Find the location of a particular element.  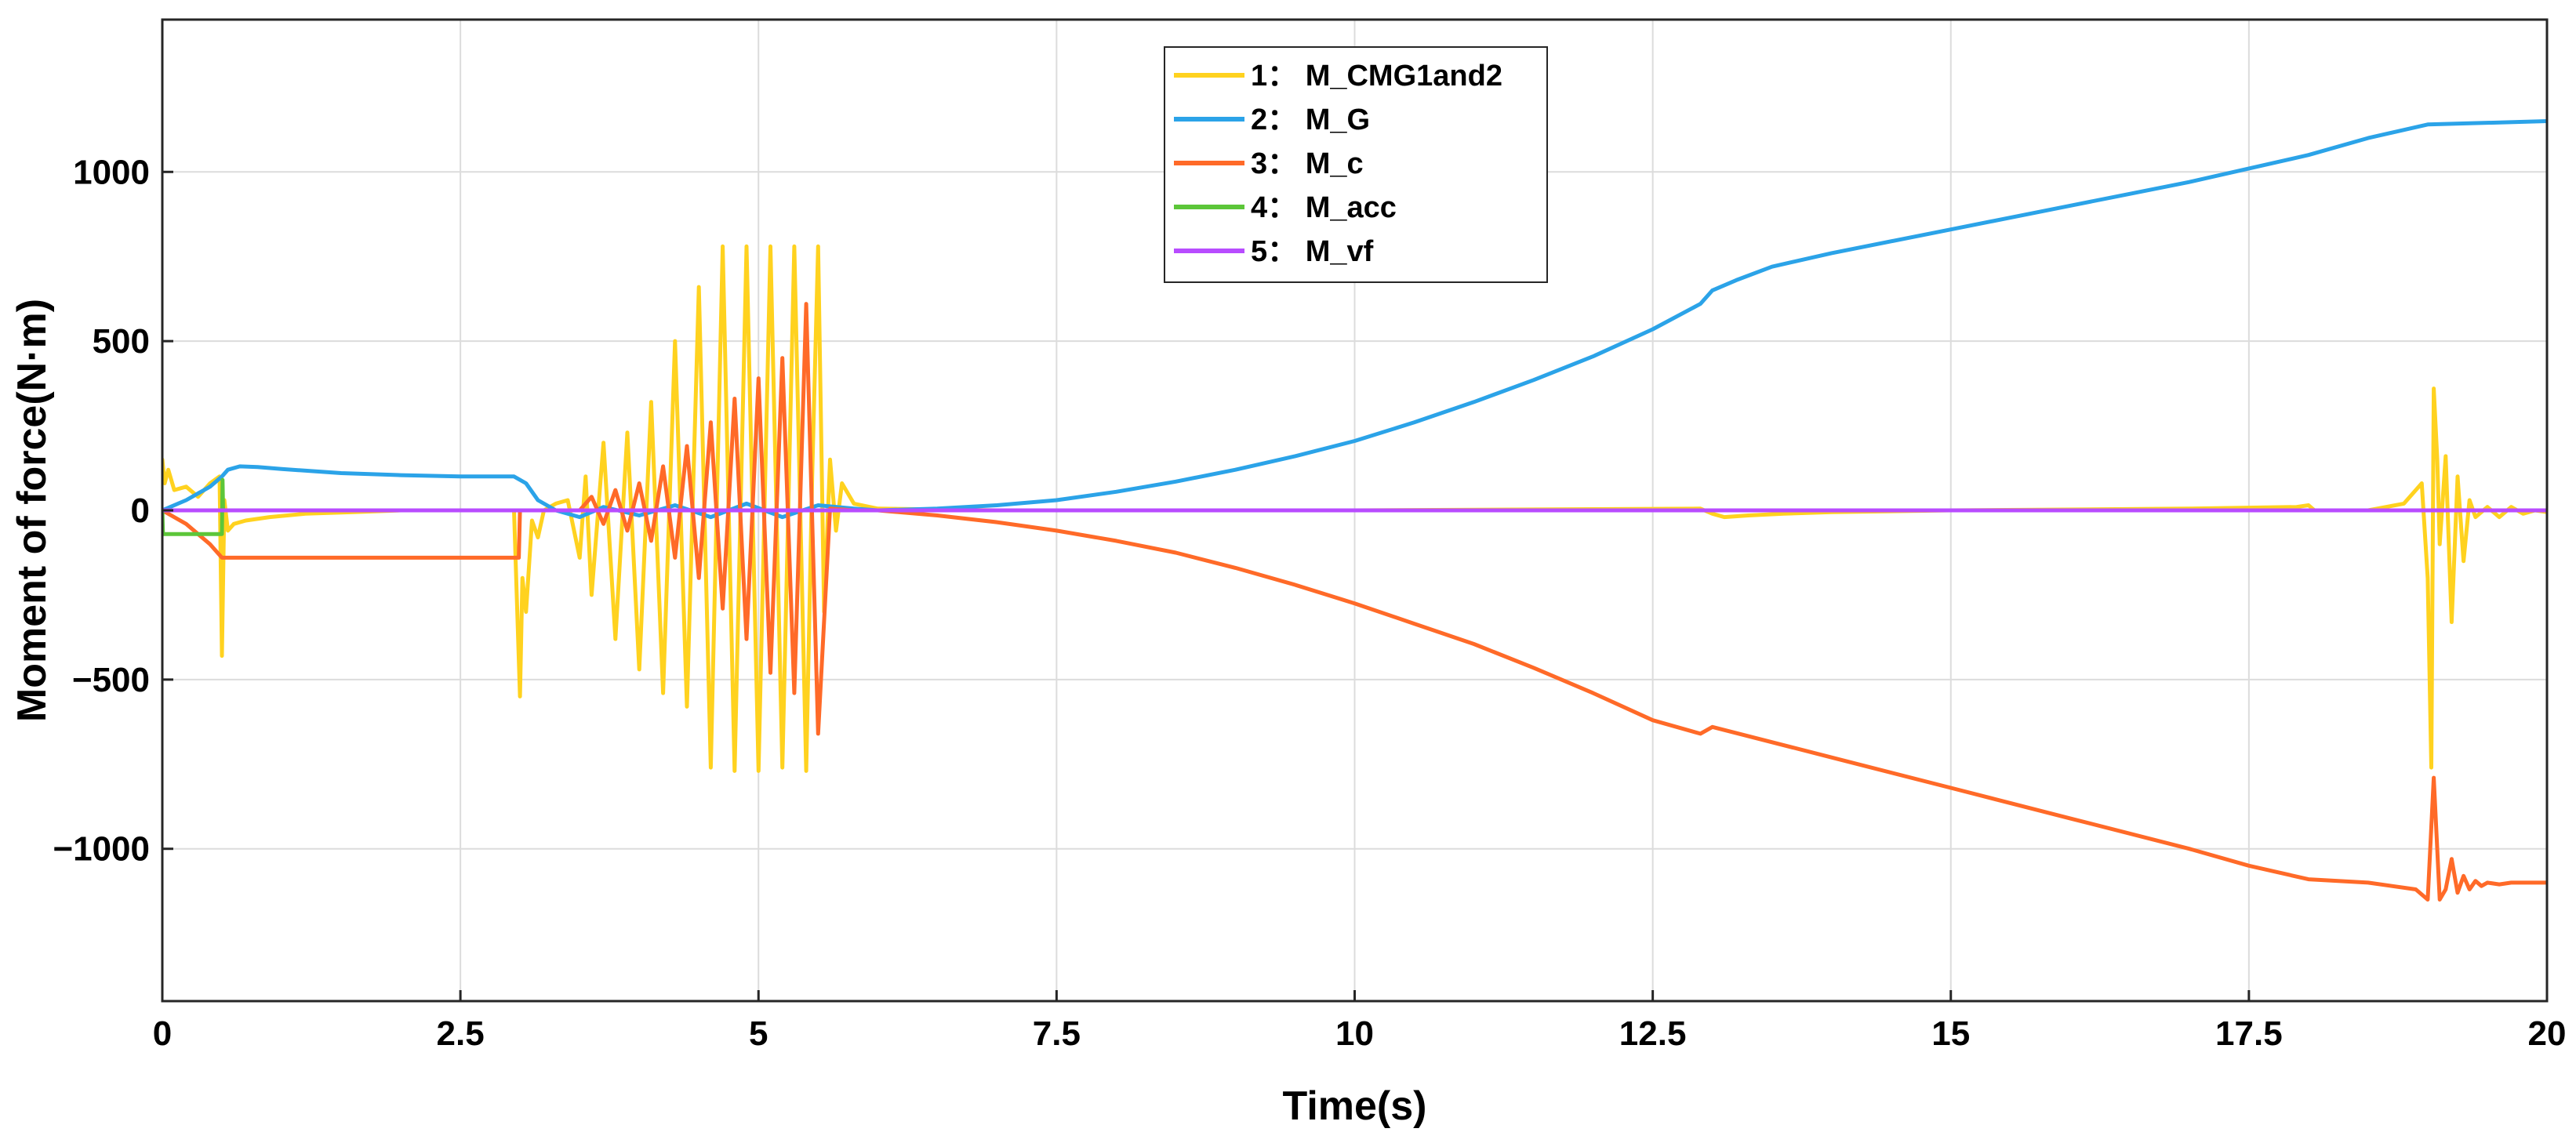

y-tick-label: 1000 is located at coordinates (111, 172).